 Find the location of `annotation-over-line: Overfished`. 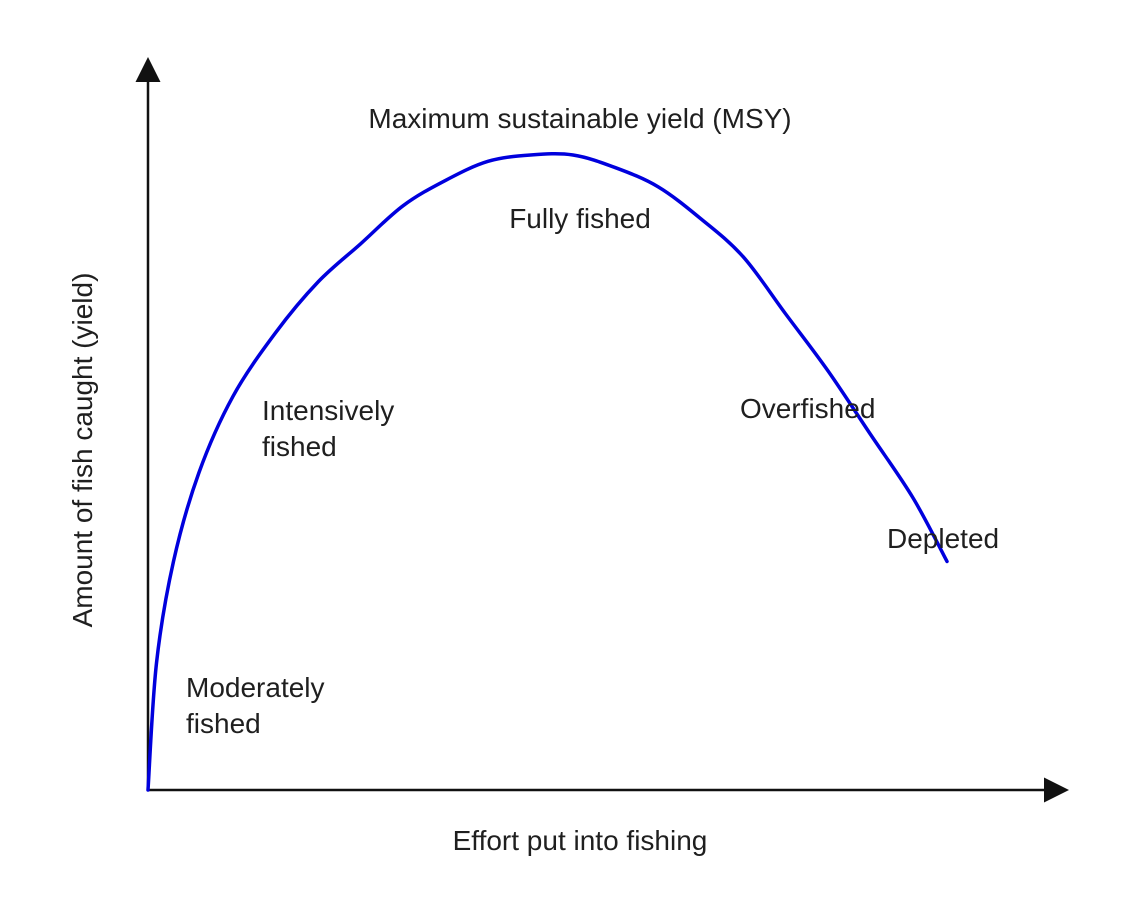

annotation-over-line: Overfished is located at coordinates (807, 408).